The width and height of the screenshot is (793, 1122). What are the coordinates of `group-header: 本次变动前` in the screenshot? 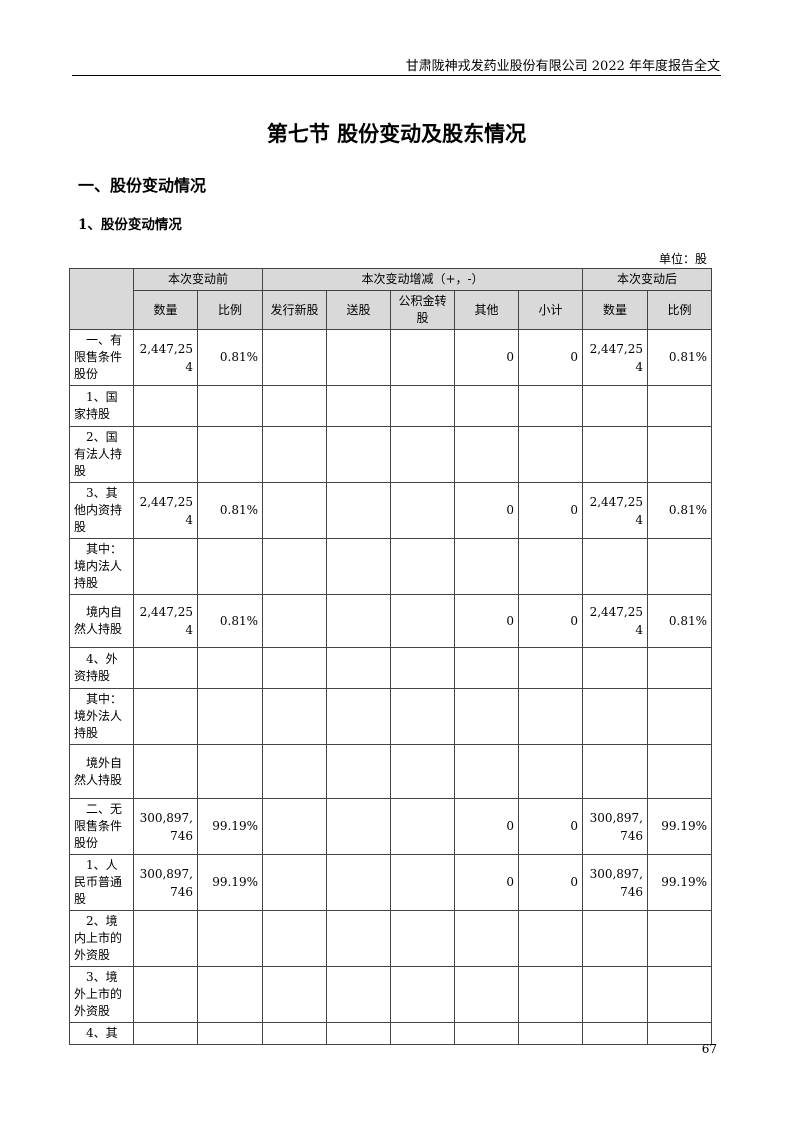 It's located at (198, 279).